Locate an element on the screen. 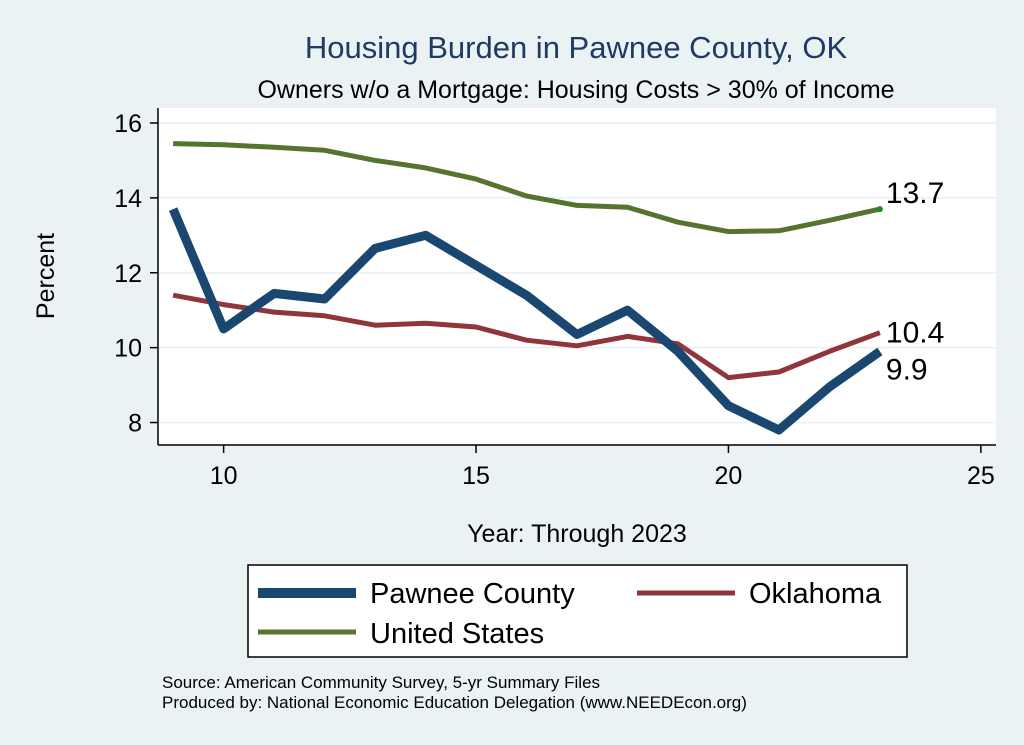 This screenshot has height=745, width=1024. x-tick-label: 20 is located at coordinates (729, 476).